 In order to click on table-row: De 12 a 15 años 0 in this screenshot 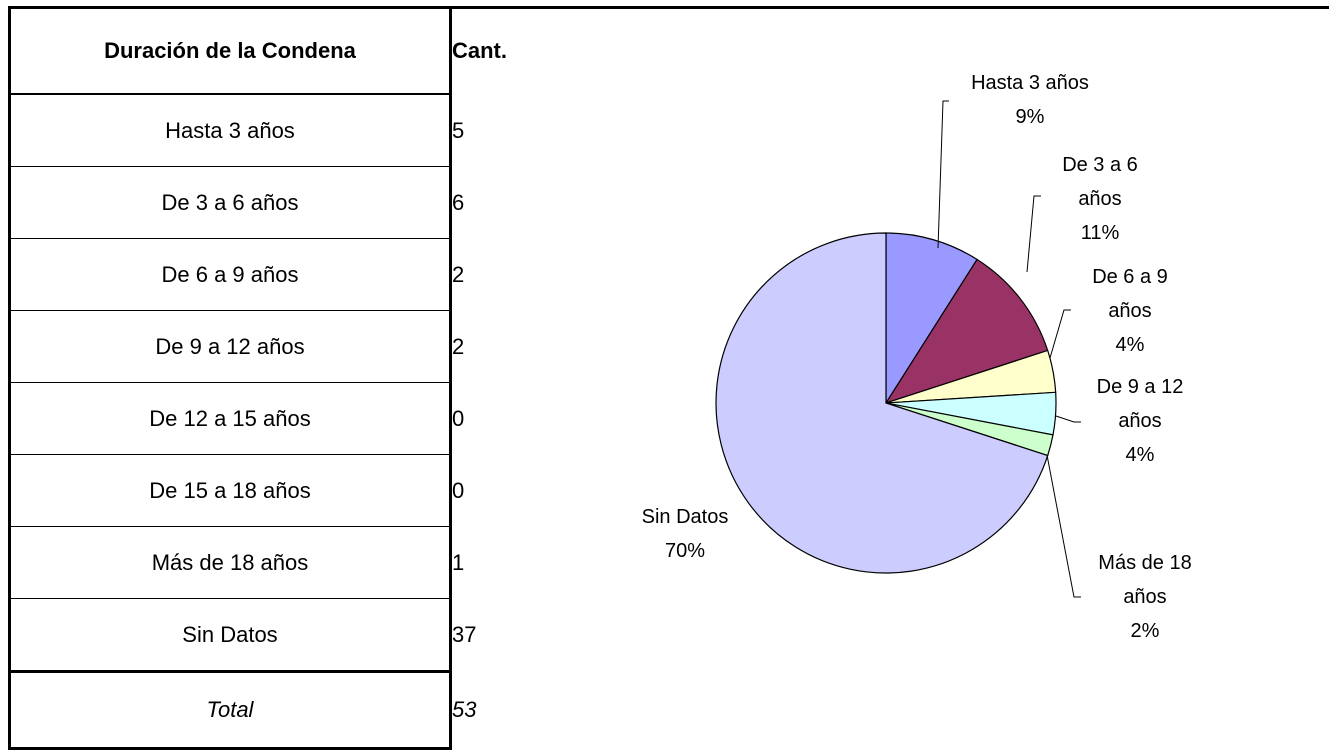, I will do `click(236, 418)`.